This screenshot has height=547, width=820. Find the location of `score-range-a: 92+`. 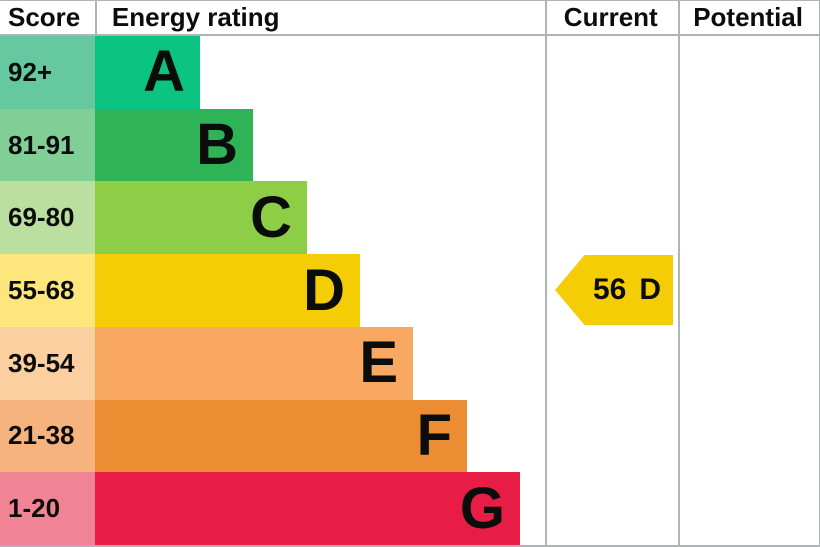

score-range-a: 92+ is located at coordinates (47, 72).